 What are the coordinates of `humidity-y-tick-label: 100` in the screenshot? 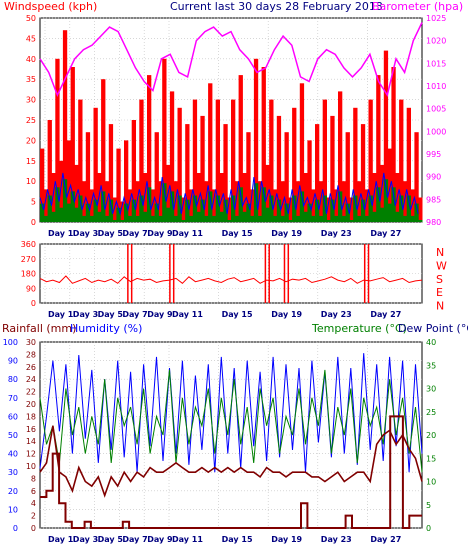 It's located at (10, 342).